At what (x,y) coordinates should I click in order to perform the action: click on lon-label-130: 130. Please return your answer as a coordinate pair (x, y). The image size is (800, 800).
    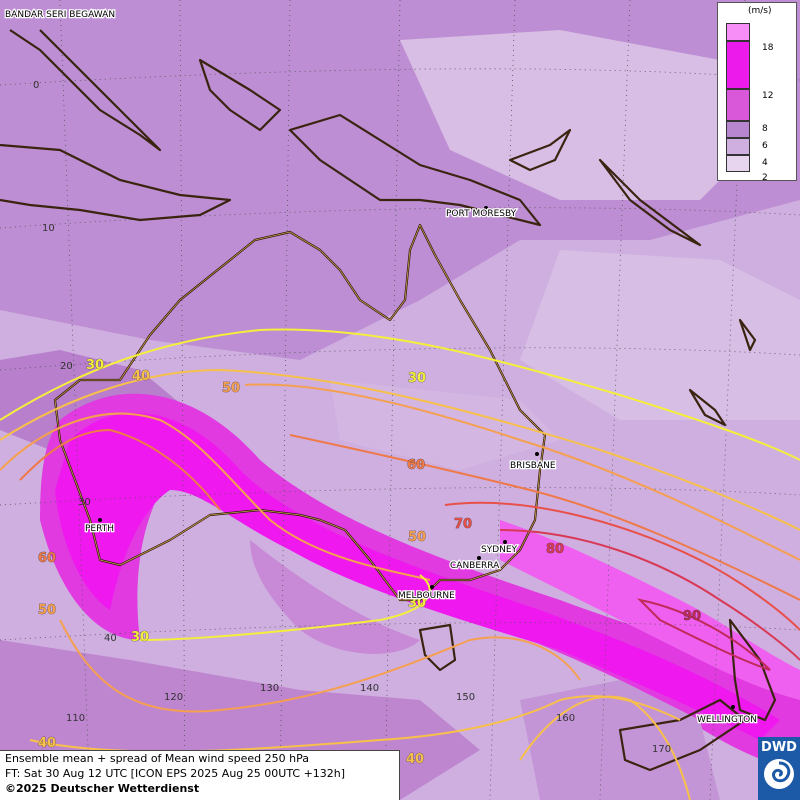
    Looking at the image, I should click on (269, 688).